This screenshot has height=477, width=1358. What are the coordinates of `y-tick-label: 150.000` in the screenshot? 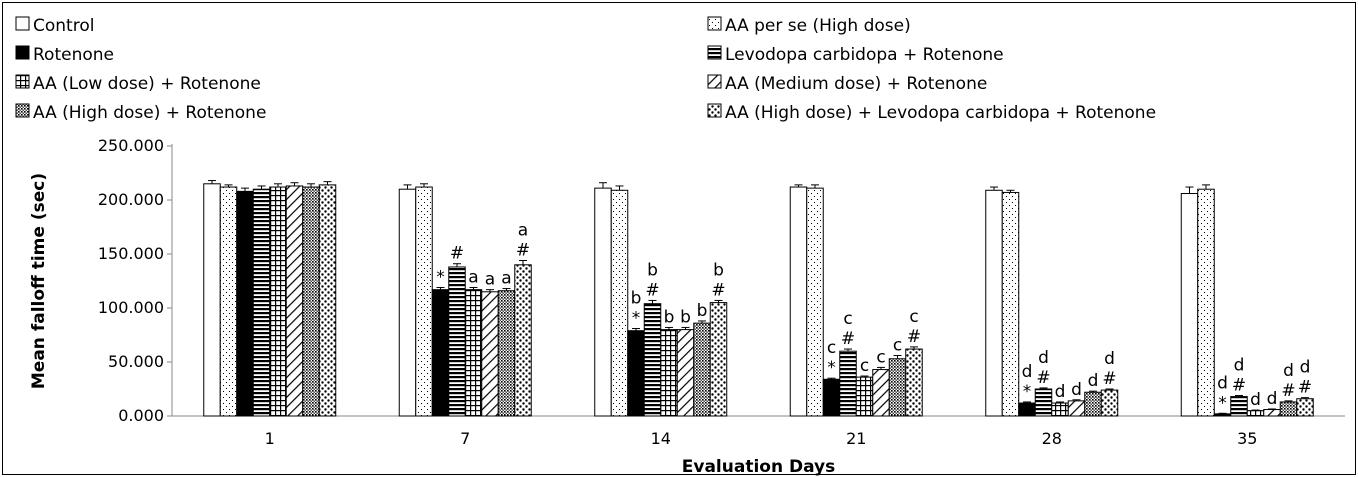 It's located at (131, 253).